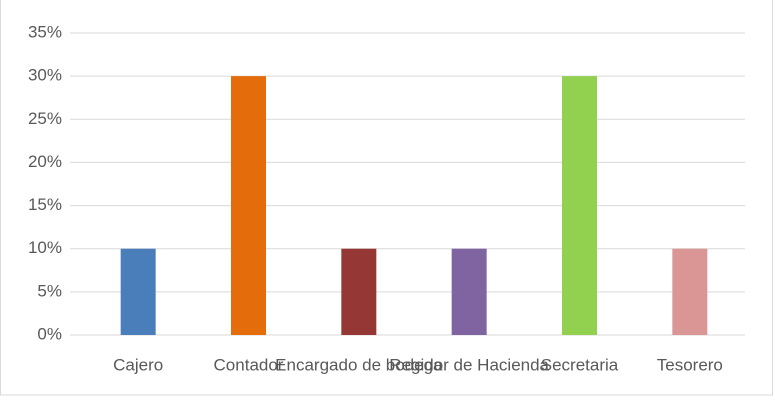 The width and height of the screenshot is (775, 408). What do you see at coordinates (359, 364) in the screenshot?
I see `x-tick-label: Encargado de bodega` at bounding box center [359, 364].